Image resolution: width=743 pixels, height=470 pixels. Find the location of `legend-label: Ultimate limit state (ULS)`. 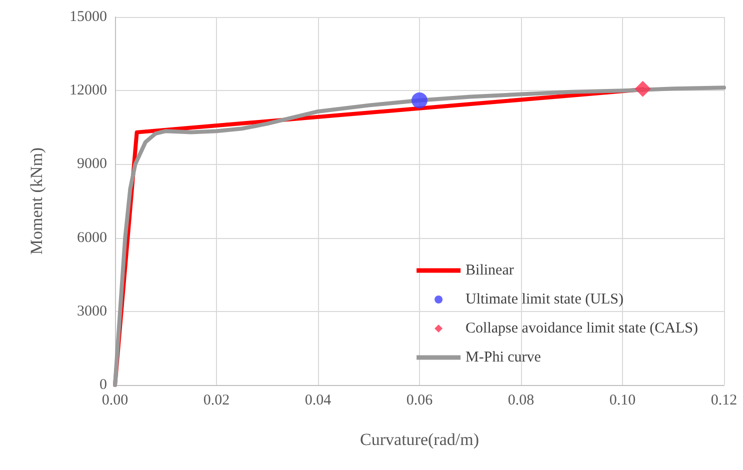

legend-label: Ultimate limit state (ULS) is located at coordinates (545, 300).